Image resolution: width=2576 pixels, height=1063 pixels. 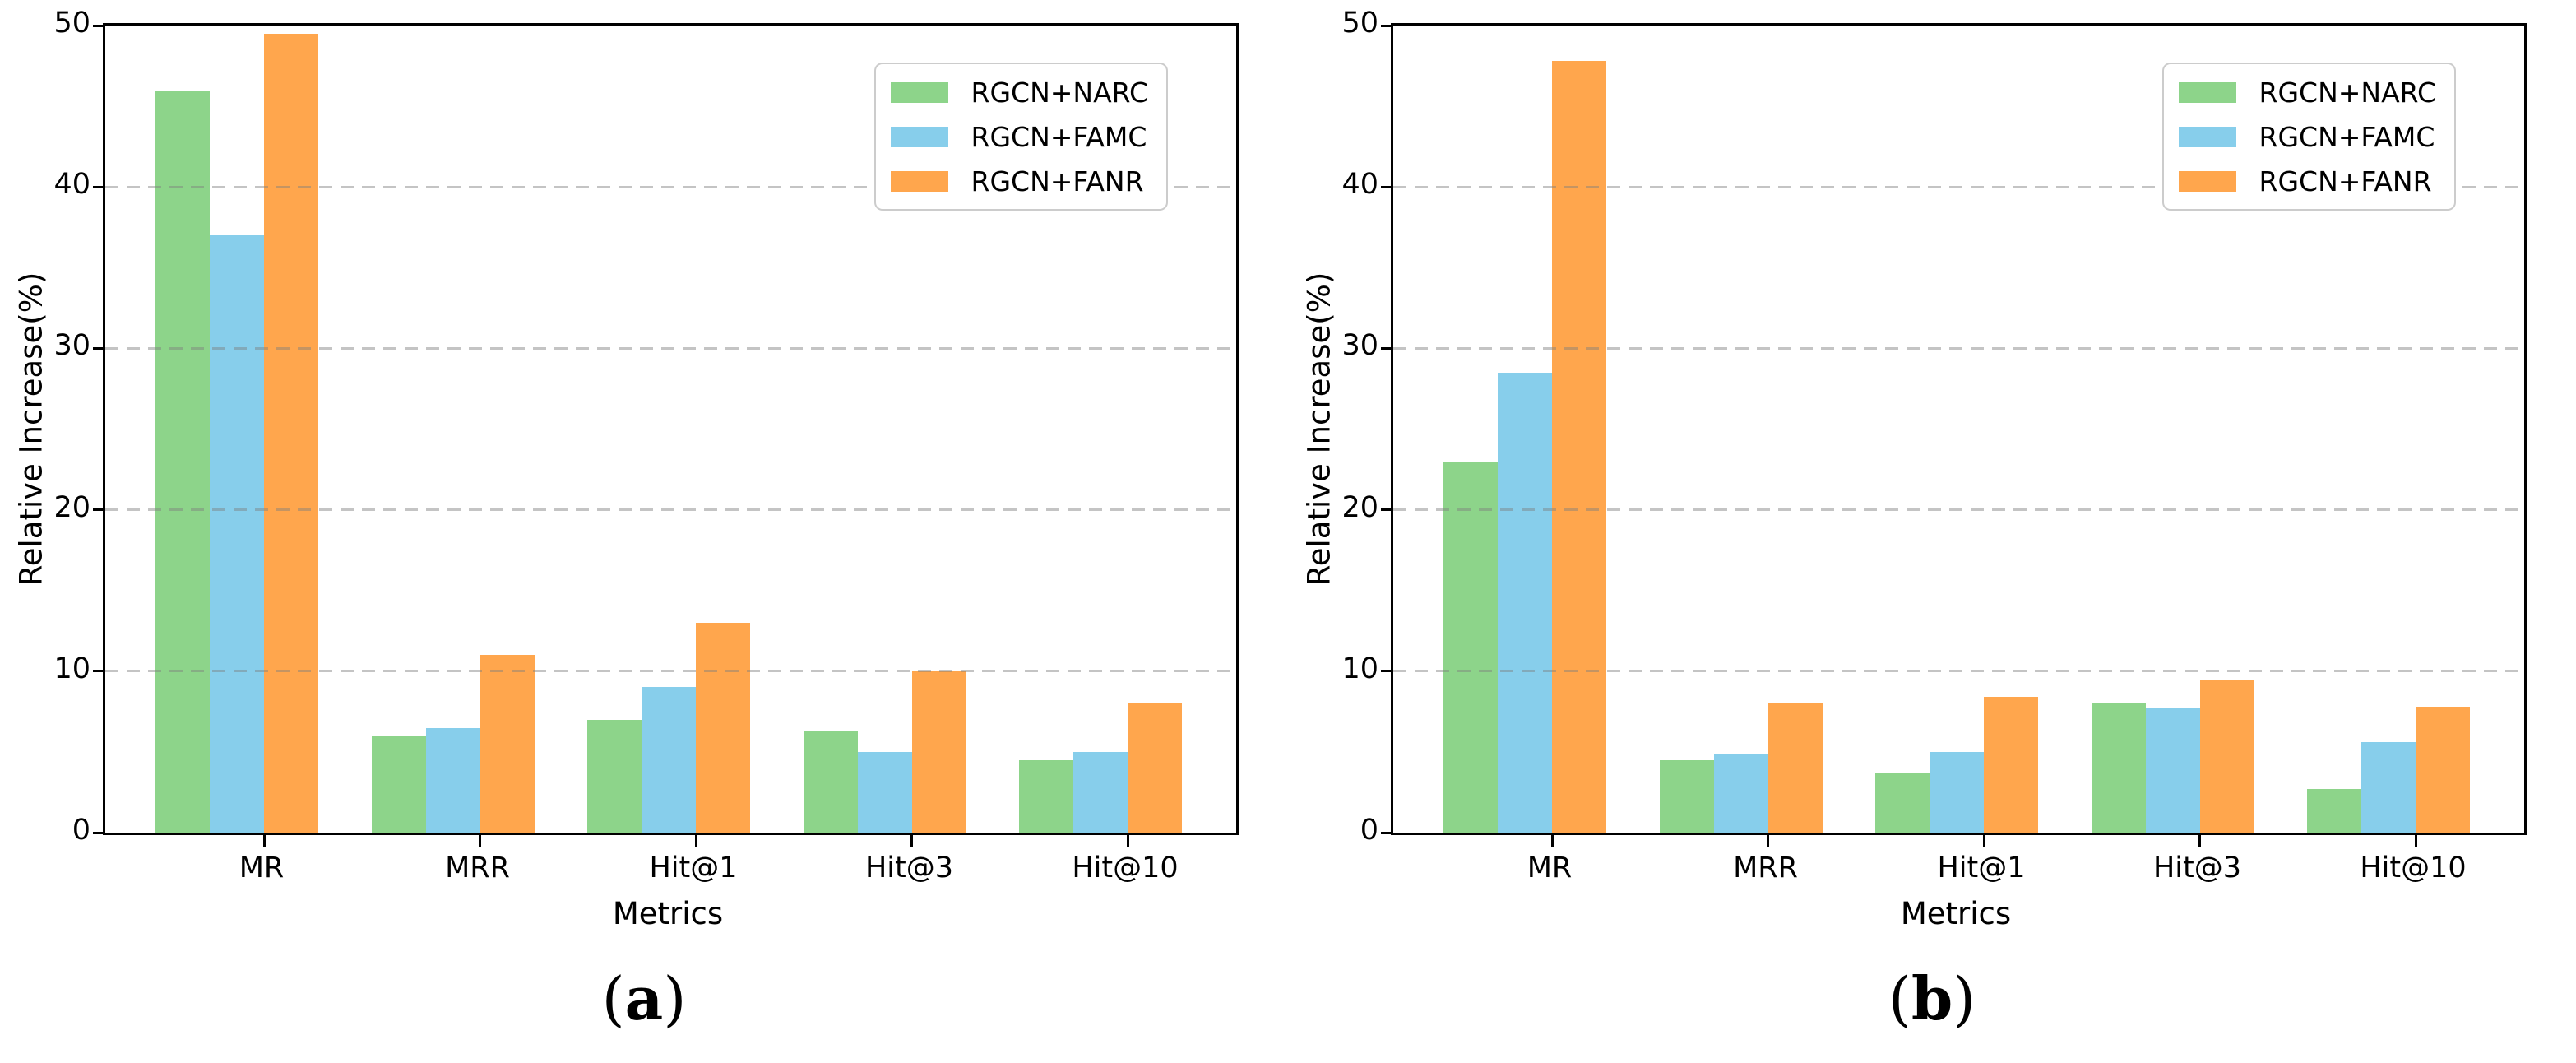 I want to click on caption-letter: b, so click(x=1932, y=998).